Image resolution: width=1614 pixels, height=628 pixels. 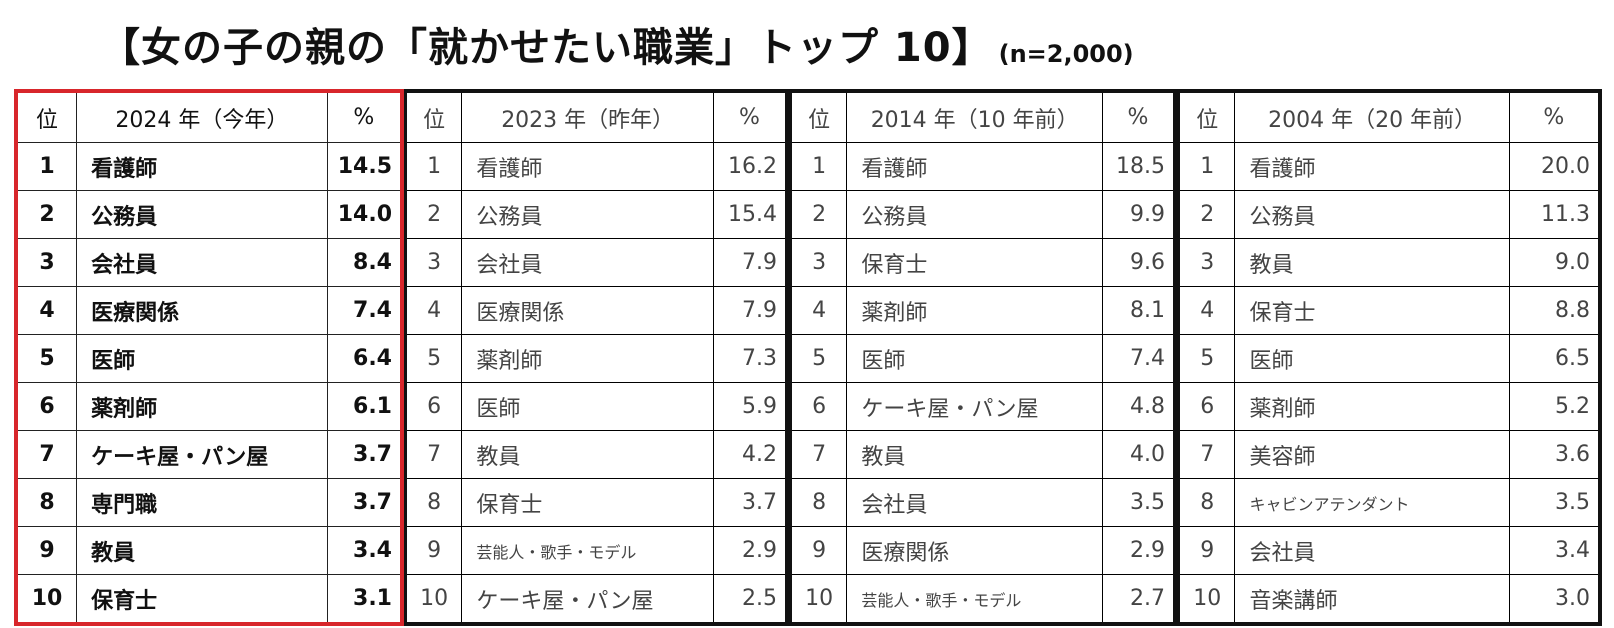 What do you see at coordinates (1554, 310) in the screenshot?
I see `percent-cell: 8.8` at bounding box center [1554, 310].